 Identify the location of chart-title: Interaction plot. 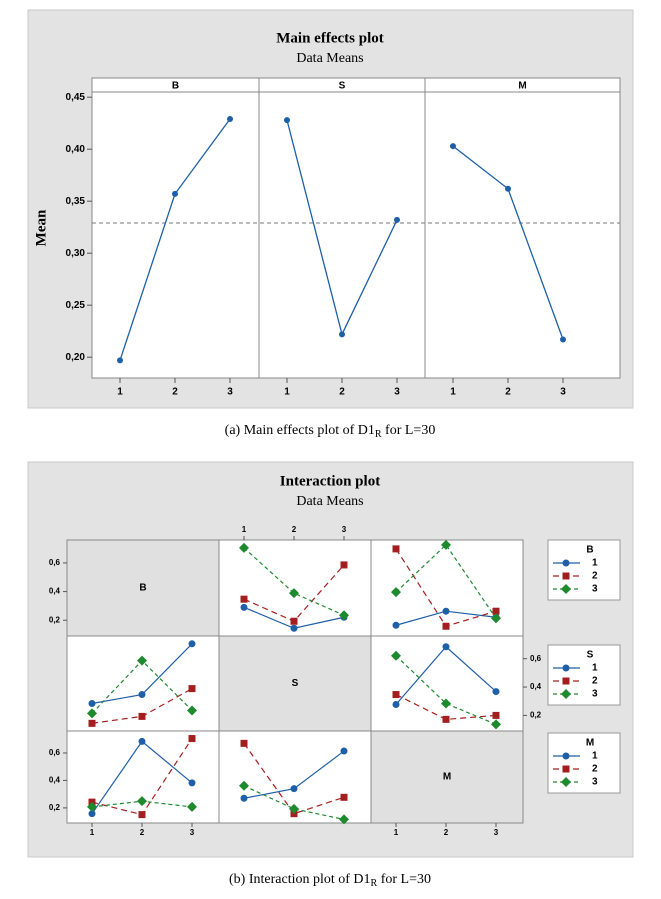
(330, 481).